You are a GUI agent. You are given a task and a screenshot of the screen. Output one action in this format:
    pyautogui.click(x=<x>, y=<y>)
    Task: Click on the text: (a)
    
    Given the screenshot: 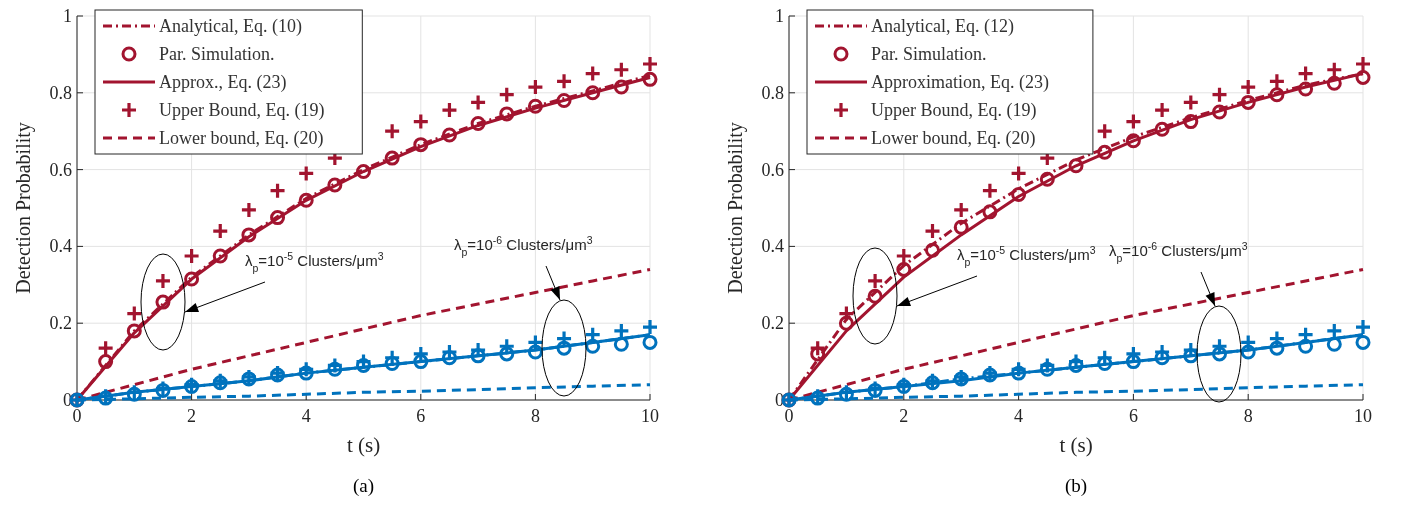 What is the action you would take?
    pyautogui.click(x=363, y=486)
    